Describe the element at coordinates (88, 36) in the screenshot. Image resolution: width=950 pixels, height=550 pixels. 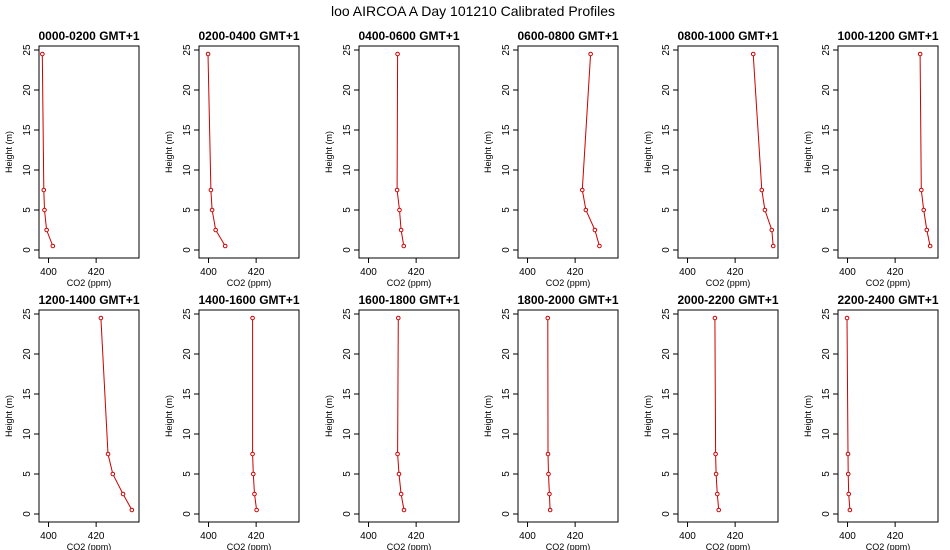
I see `panel-title: 0000-0200 GMT+1` at that location.